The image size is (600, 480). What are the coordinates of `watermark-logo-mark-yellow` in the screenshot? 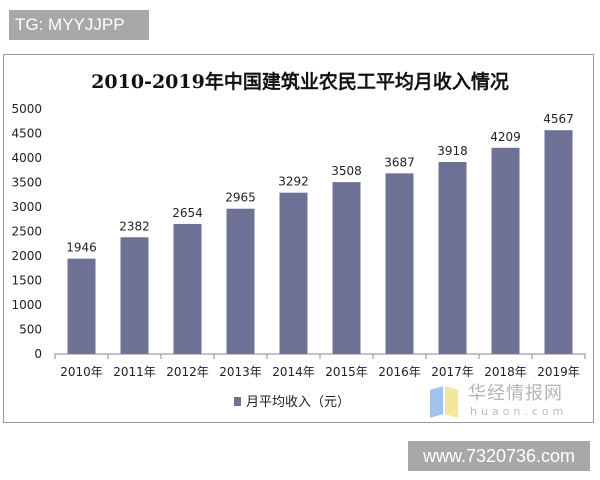 It's located at (451, 402).